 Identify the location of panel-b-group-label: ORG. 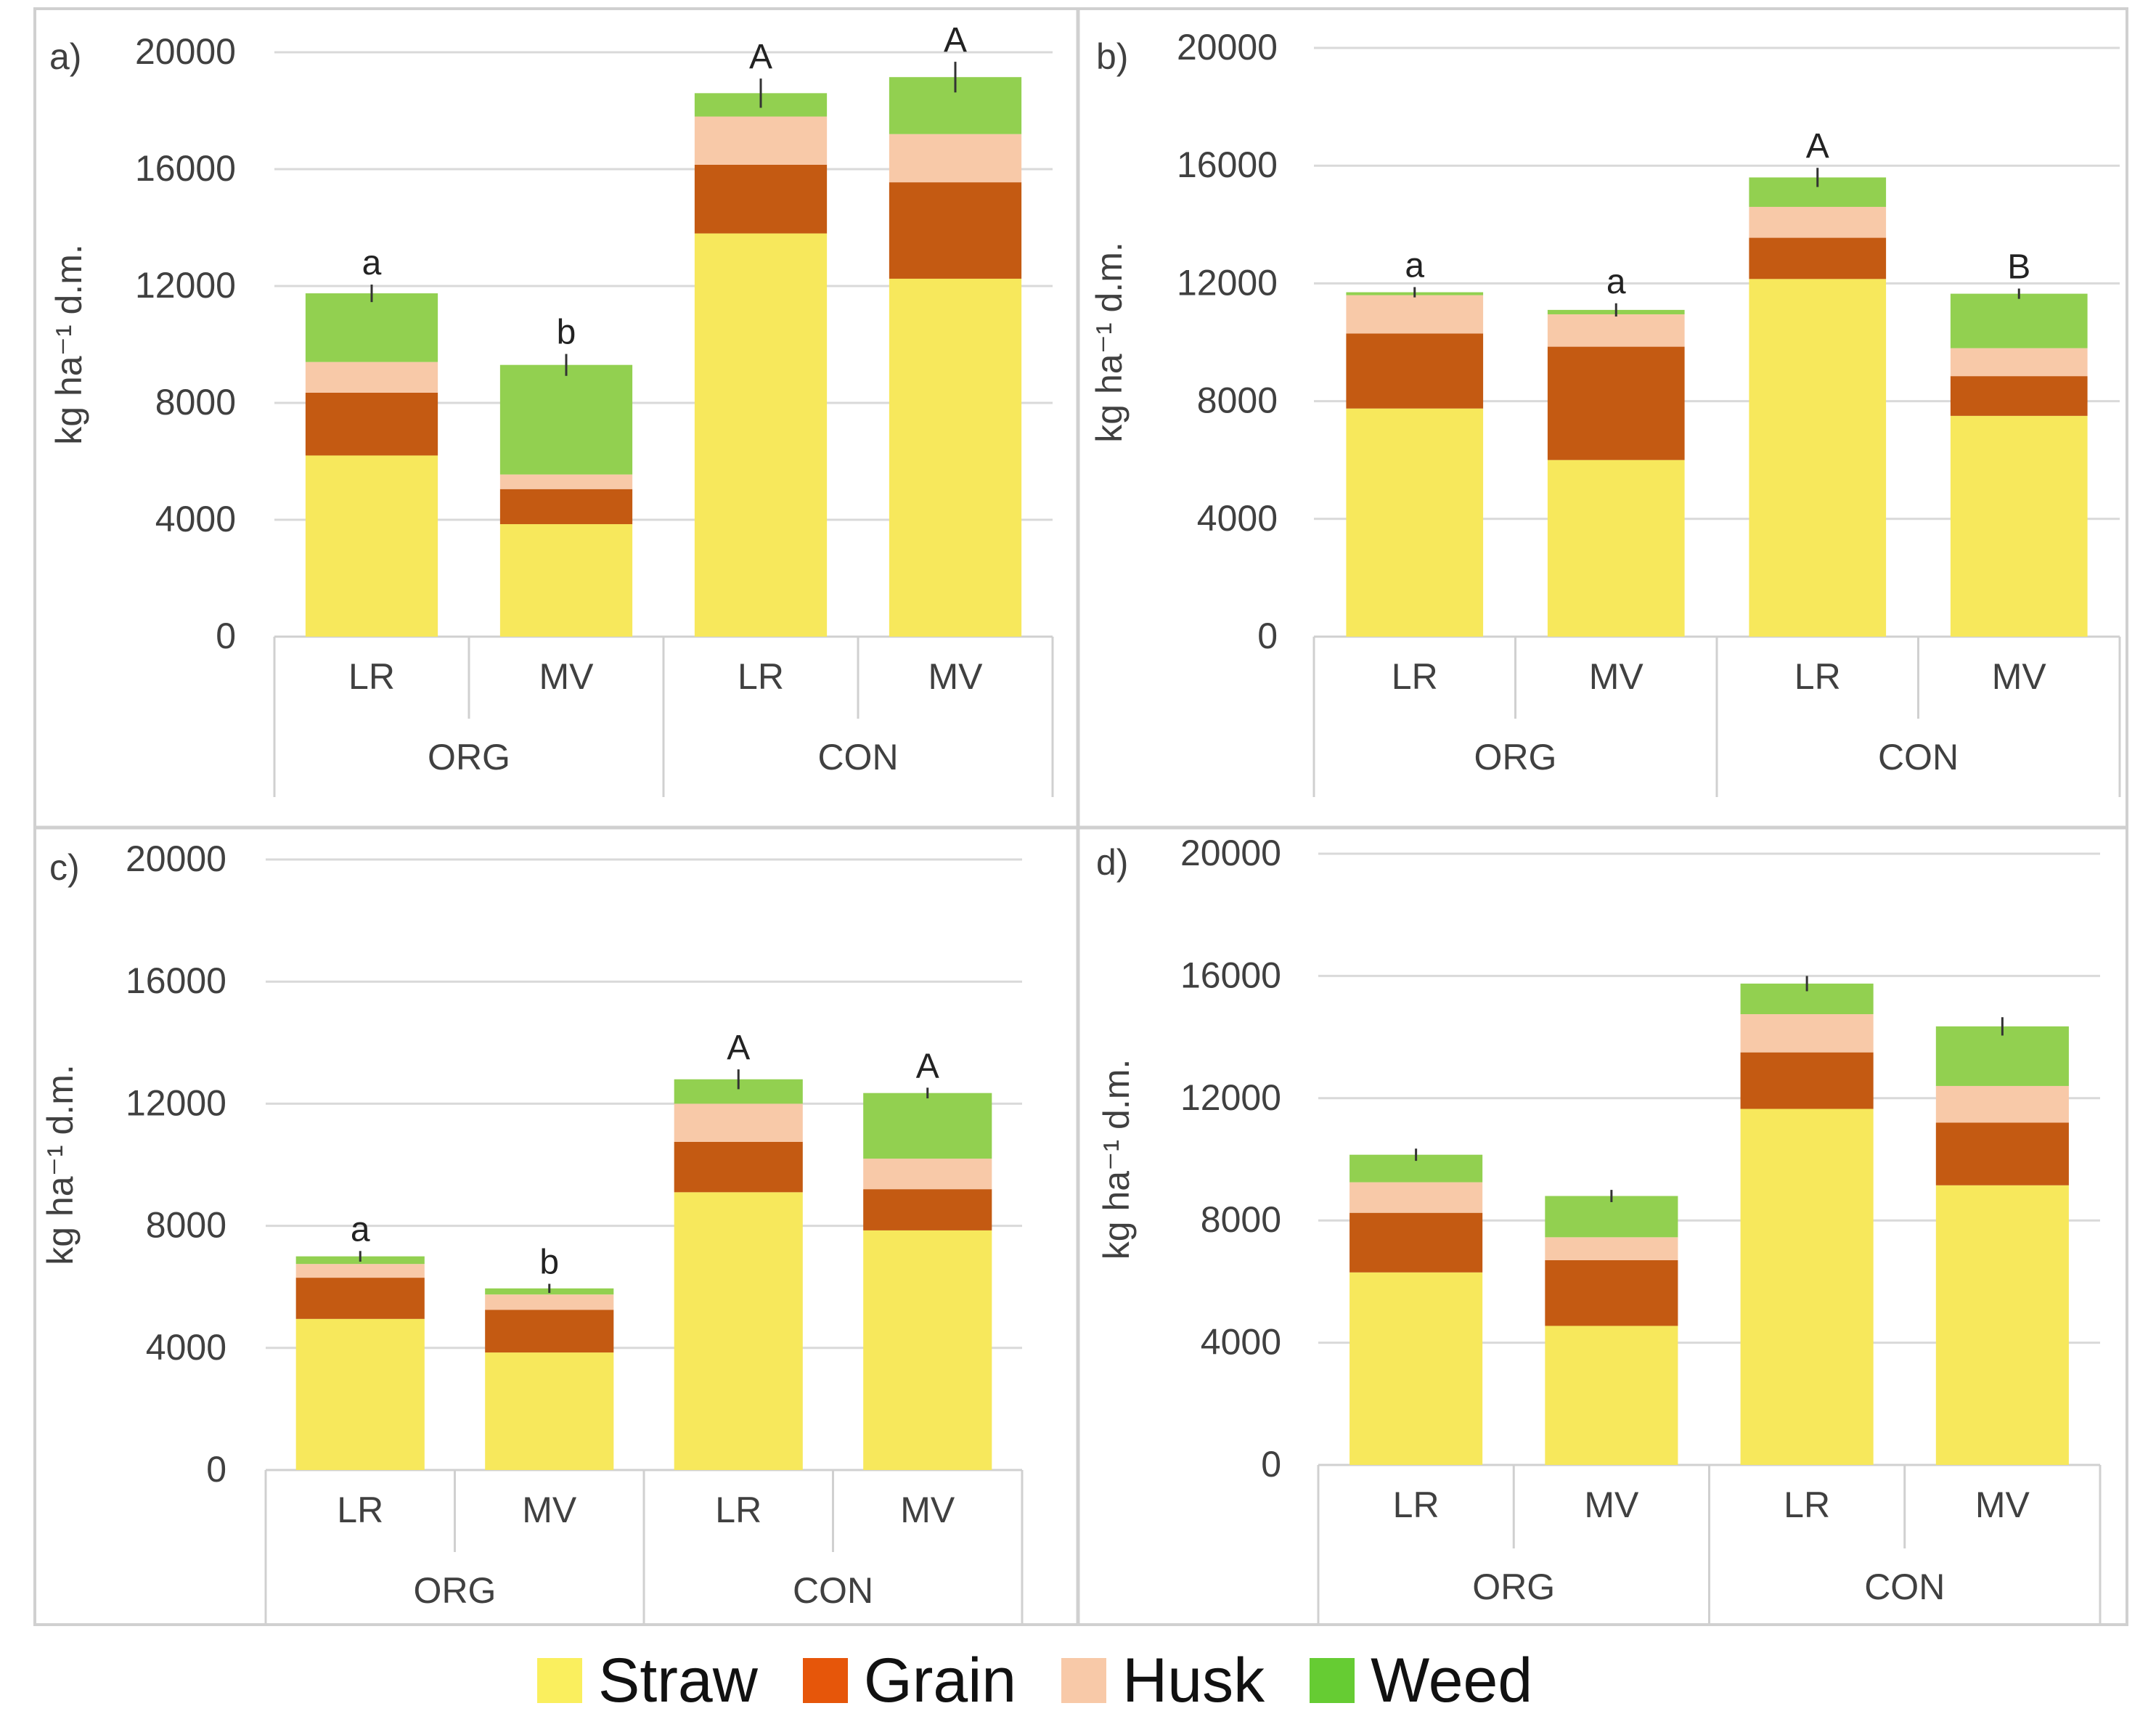
(1516, 757).